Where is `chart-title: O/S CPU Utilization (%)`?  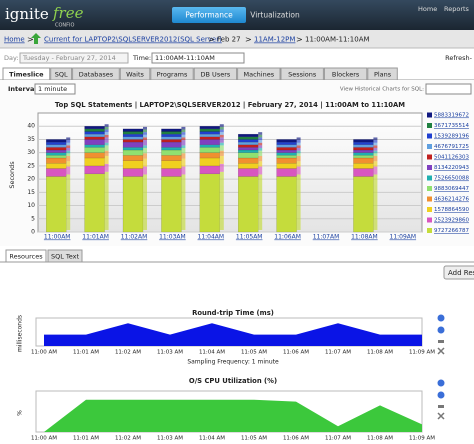
chart-title: O/S CPU Utilization (%) is located at coordinates (233, 381).